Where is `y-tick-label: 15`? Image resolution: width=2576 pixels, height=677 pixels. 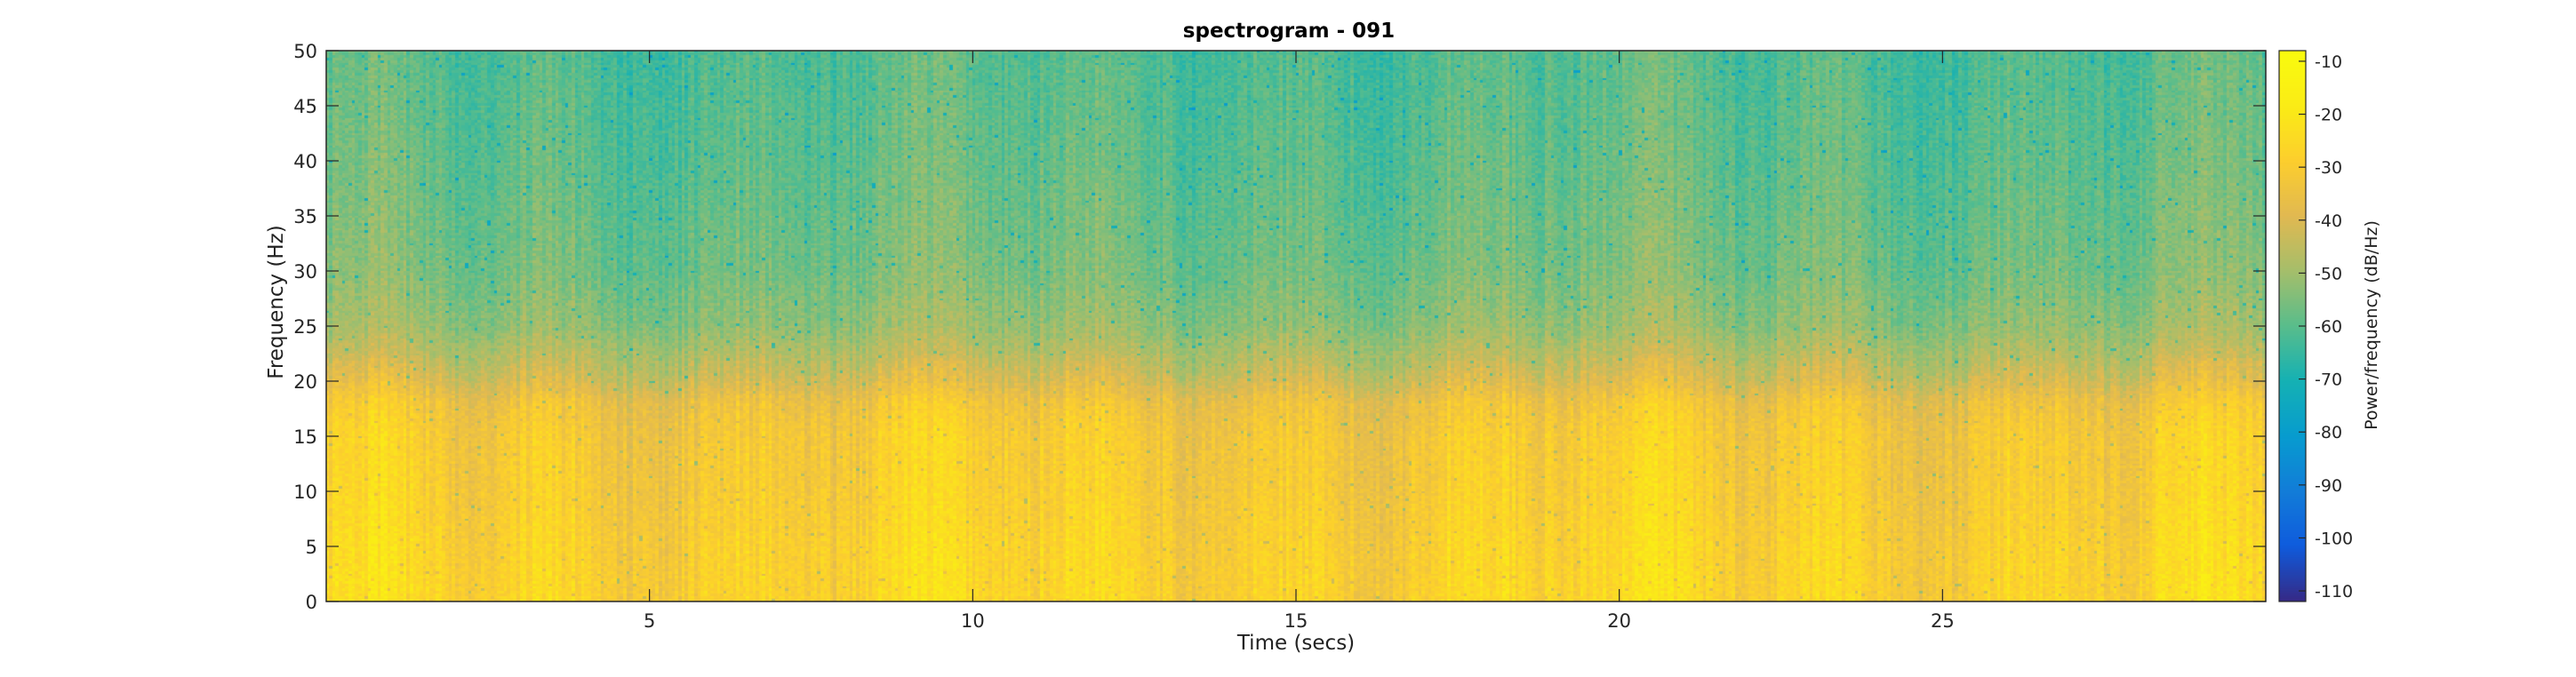
y-tick-label: 15 is located at coordinates (305, 437).